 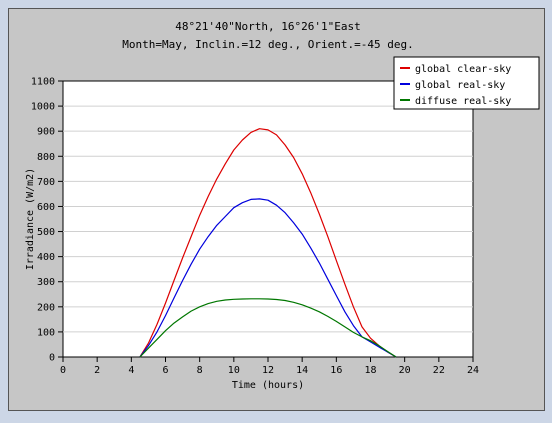 I want to click on series-line-diffuse-real-sky, so click(x=268, y=328).